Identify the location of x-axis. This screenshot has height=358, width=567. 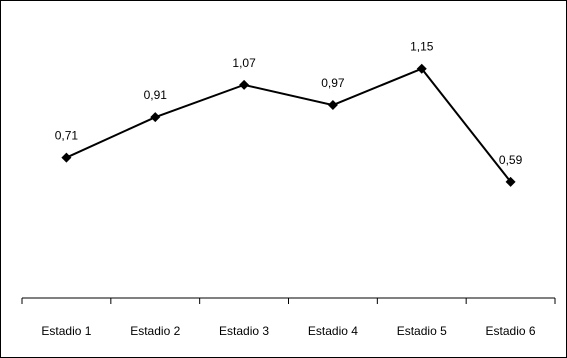
(288, 300).